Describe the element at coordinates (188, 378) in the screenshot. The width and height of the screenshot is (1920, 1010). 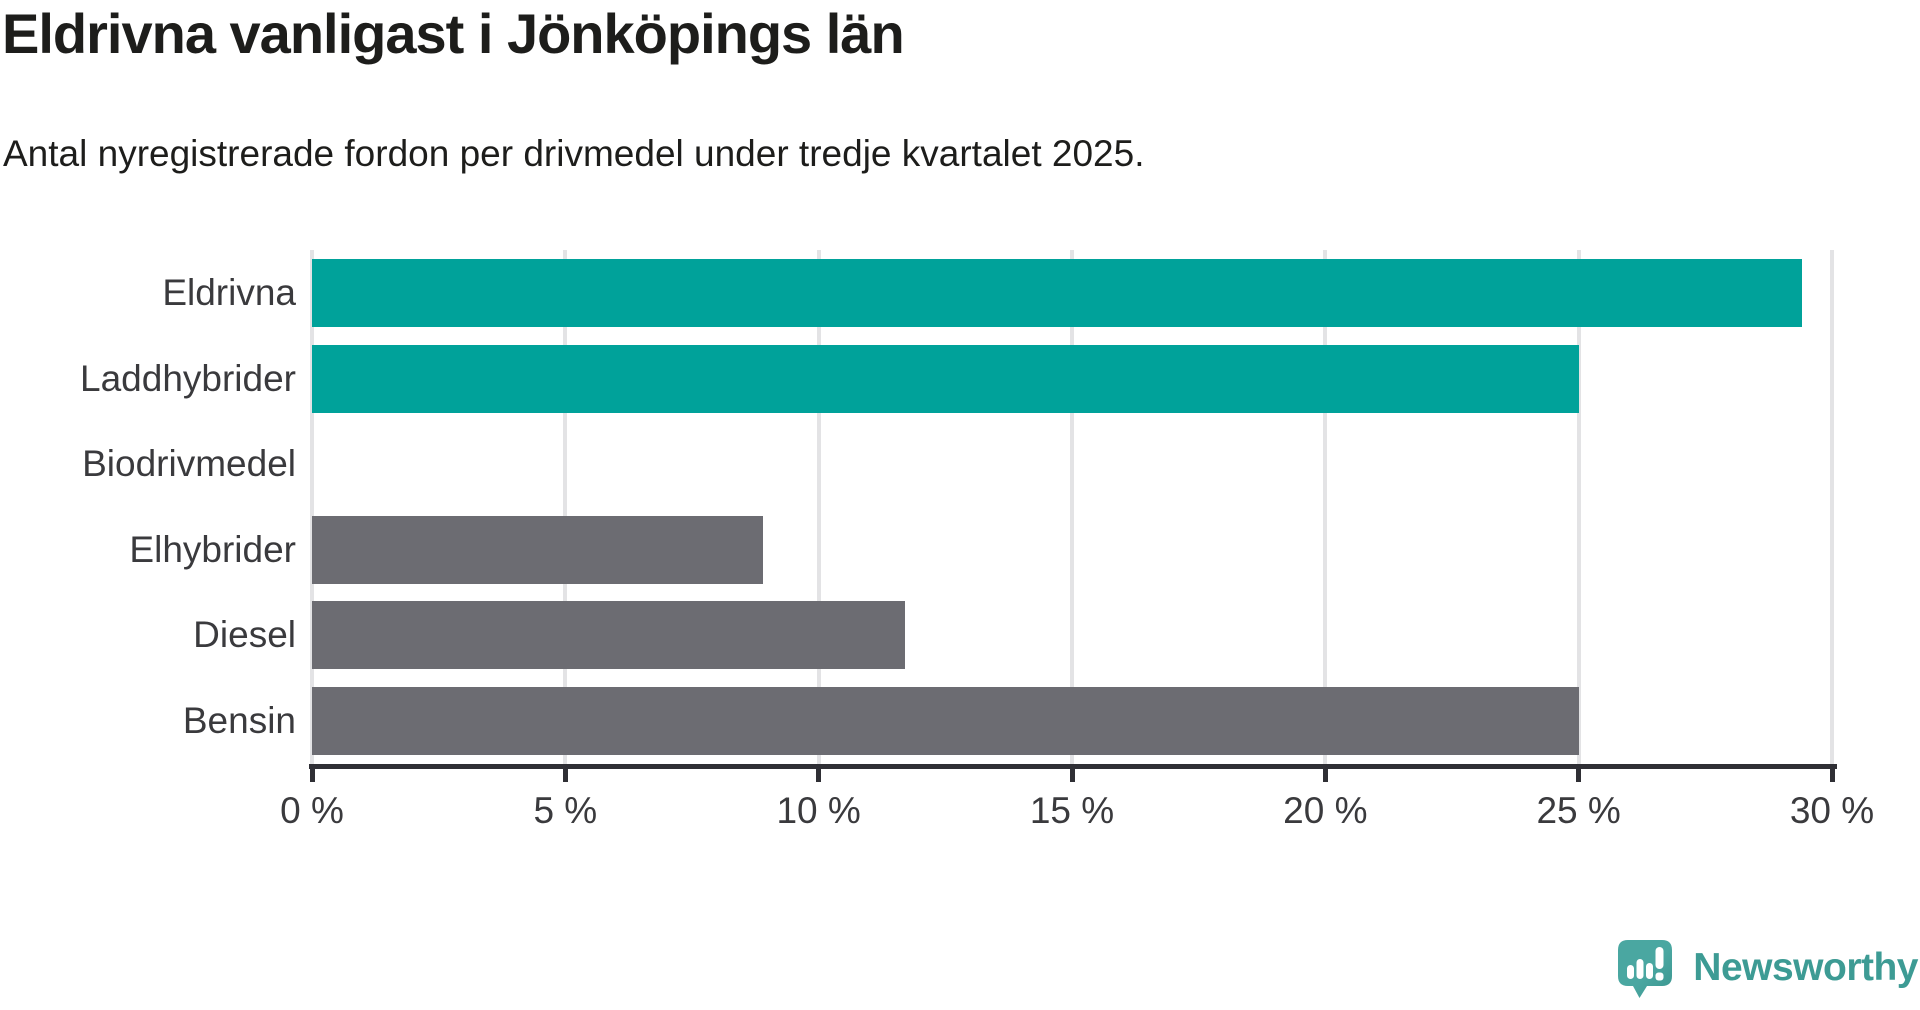
I see `category-label-laddhybrider: Laddhybrider` at that location.